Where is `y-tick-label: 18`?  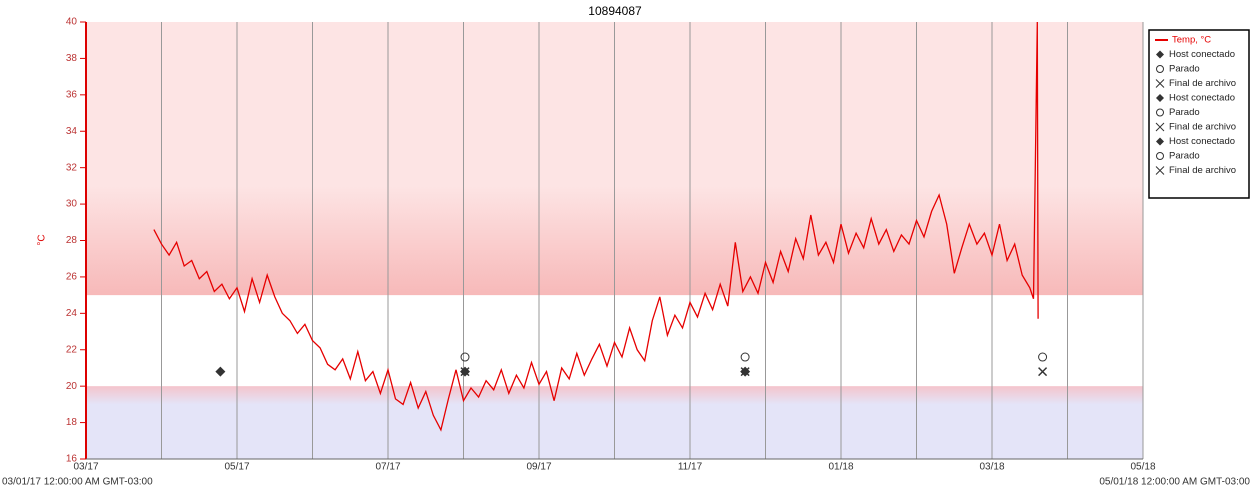
y-tick-label: 18 is located at coordinates (72, 422).